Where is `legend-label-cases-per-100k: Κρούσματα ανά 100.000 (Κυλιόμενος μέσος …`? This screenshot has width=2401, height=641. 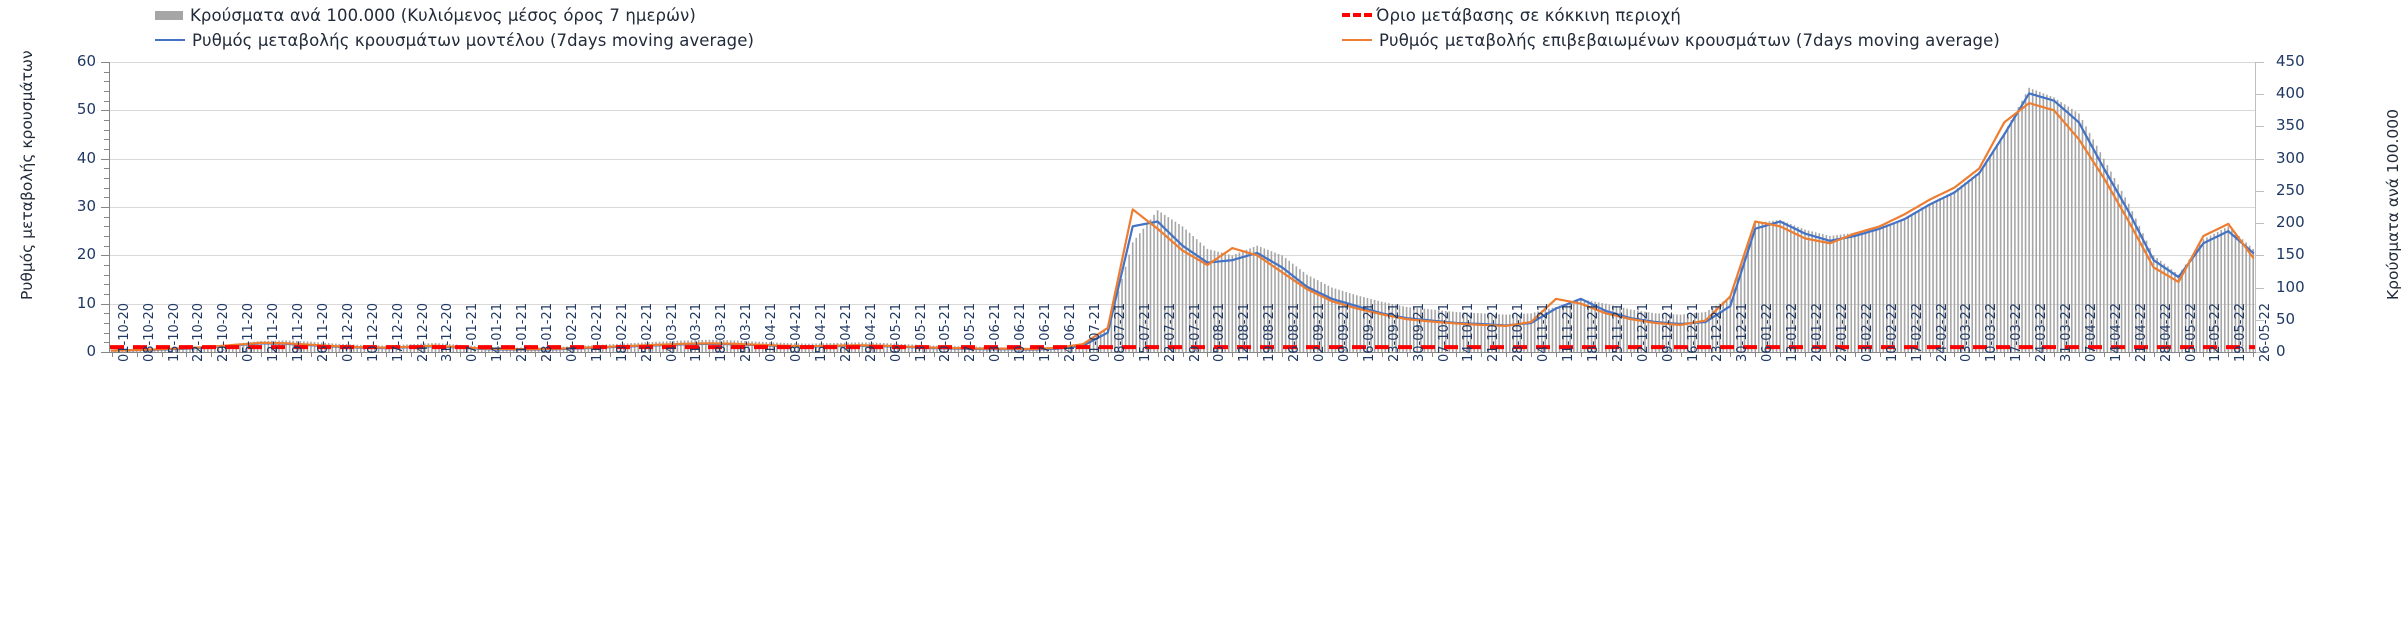 legend-label-cases-per-100k: Κρούσματα ανά 100.000 (Κυλιόμενος μέσος … is located at coordinates (443, 15).